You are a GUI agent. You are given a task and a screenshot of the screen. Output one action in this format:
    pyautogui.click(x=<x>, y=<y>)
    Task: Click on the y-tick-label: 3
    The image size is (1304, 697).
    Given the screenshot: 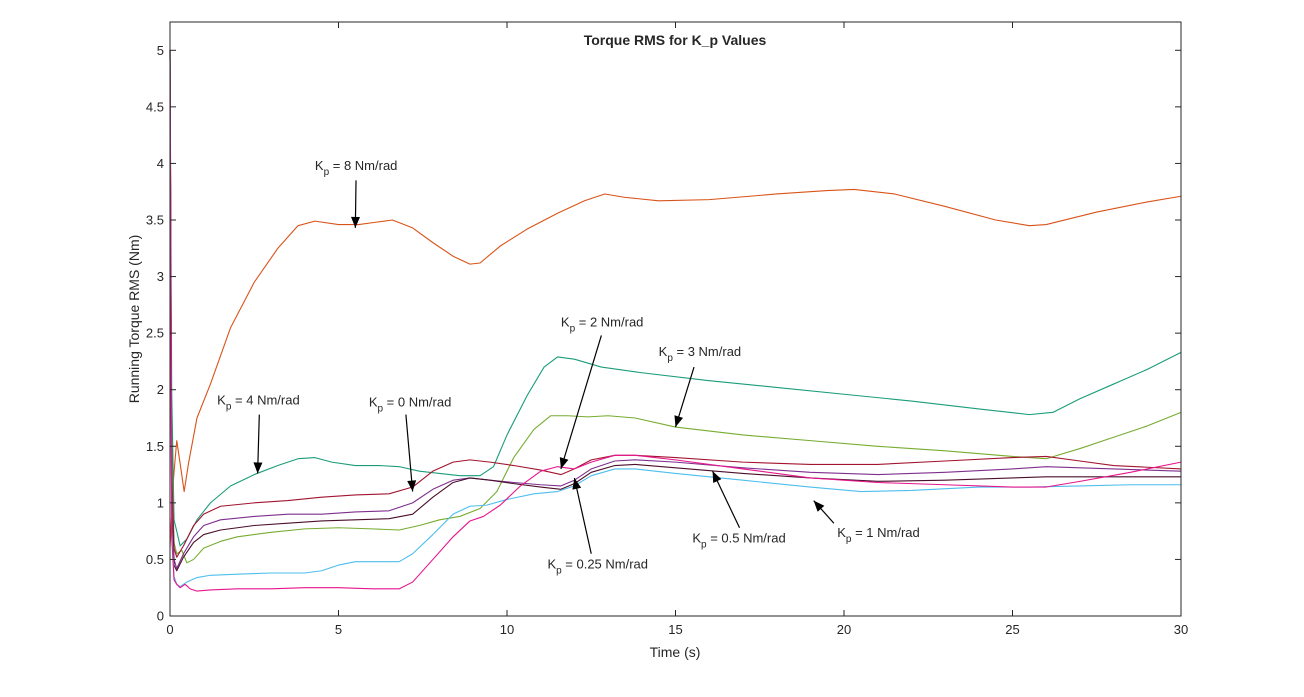 What is the action you would take?
    pyautogui.click(x=160, y=276)
    